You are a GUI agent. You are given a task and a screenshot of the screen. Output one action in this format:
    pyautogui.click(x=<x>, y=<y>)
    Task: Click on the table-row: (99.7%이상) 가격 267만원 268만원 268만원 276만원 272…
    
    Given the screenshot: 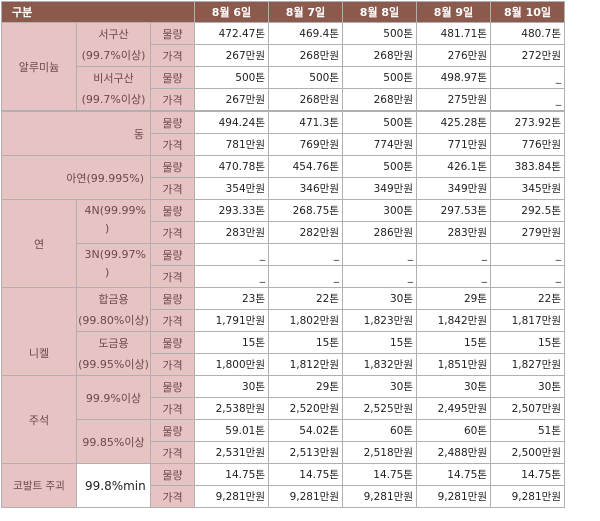 What is the action you would take?
    pyautogui.click(x=283, y=55)
    